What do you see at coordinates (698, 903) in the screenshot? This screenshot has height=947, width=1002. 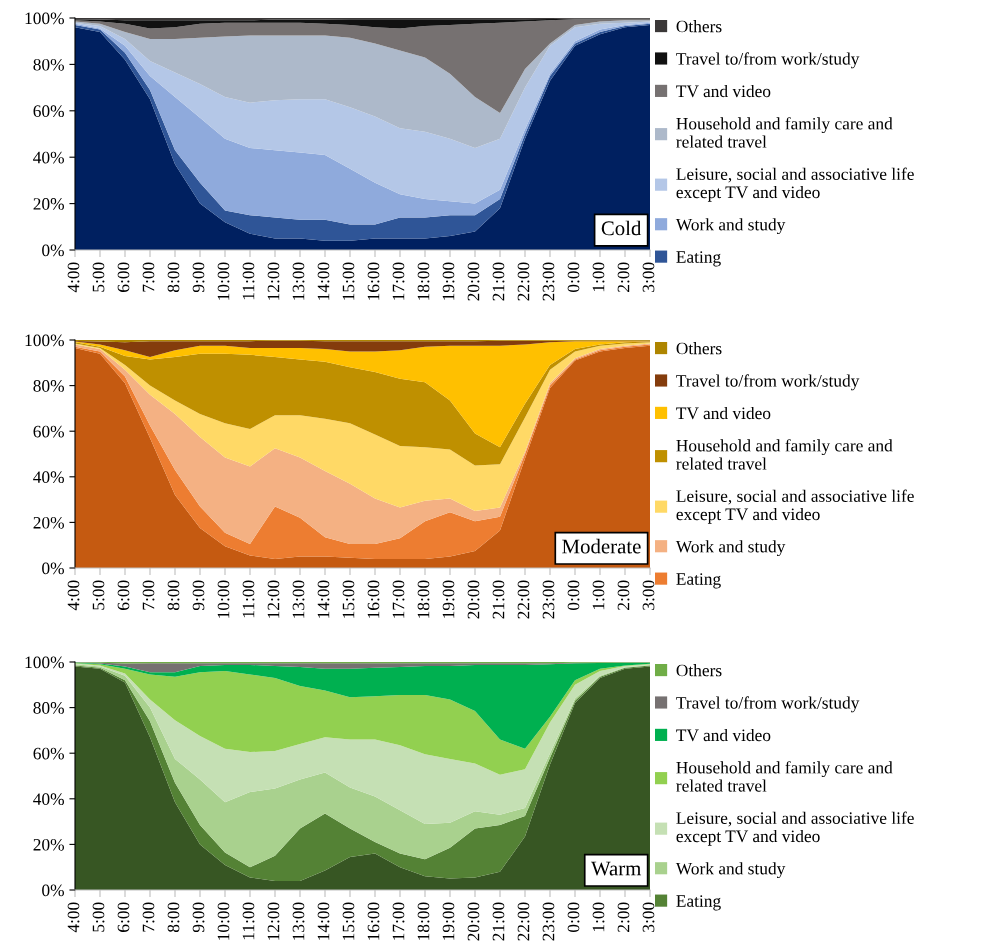 I see `legend-label: Eating` at bounding box center [698, 903].